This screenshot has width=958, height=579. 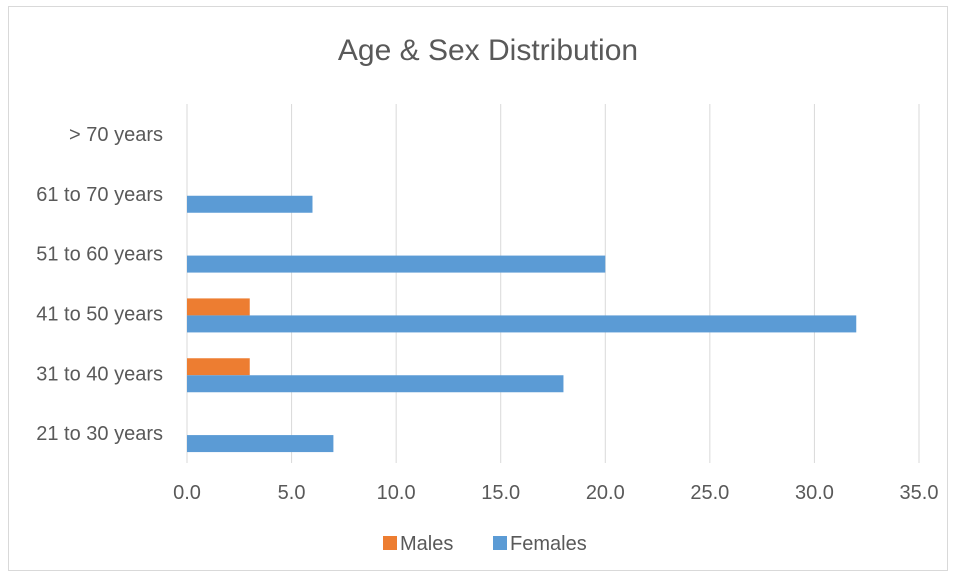 I want to click on legend-swatch-males, so click(x=390, y=543).